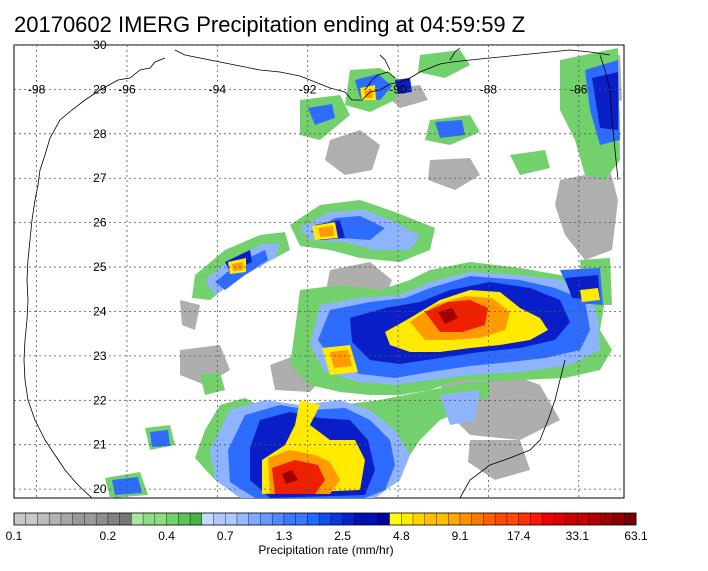 The height and width of the screenshot is (571, 708). What do you see at coordinates (636, 536) in the screenshot?
I see `colorbar-tick-label: 63.1` at bounding box center [636, 536].